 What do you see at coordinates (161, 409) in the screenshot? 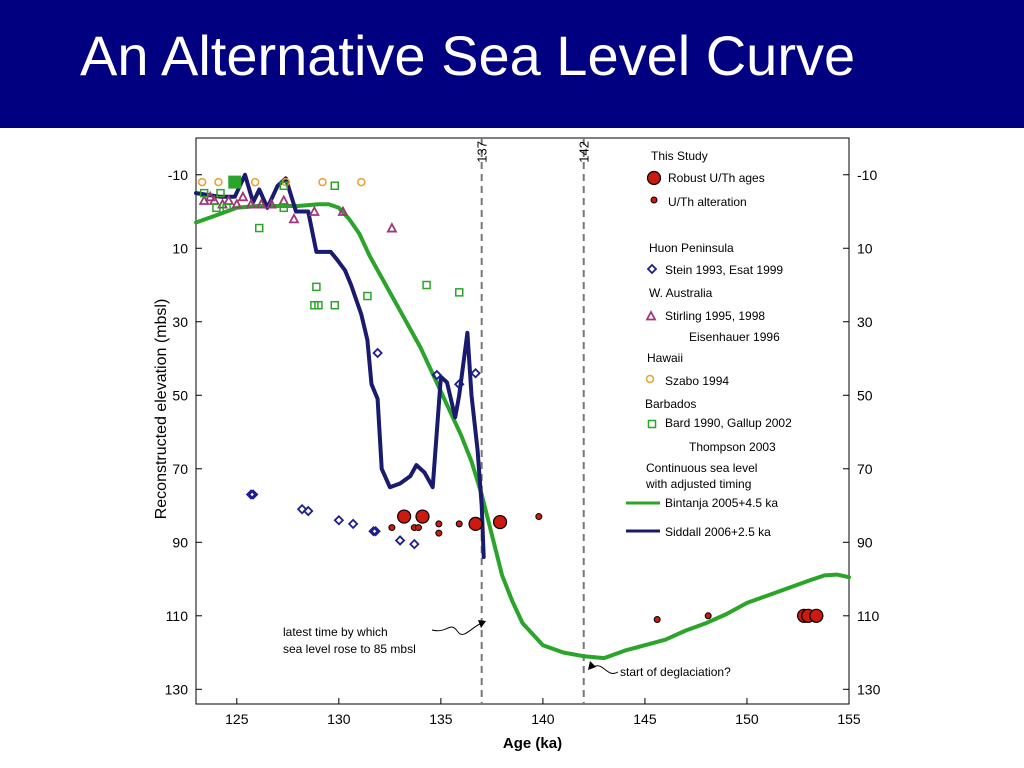
I see `y-axis-label: Reconstructed elevation (mbsl)` at bounding box center [161, 409].